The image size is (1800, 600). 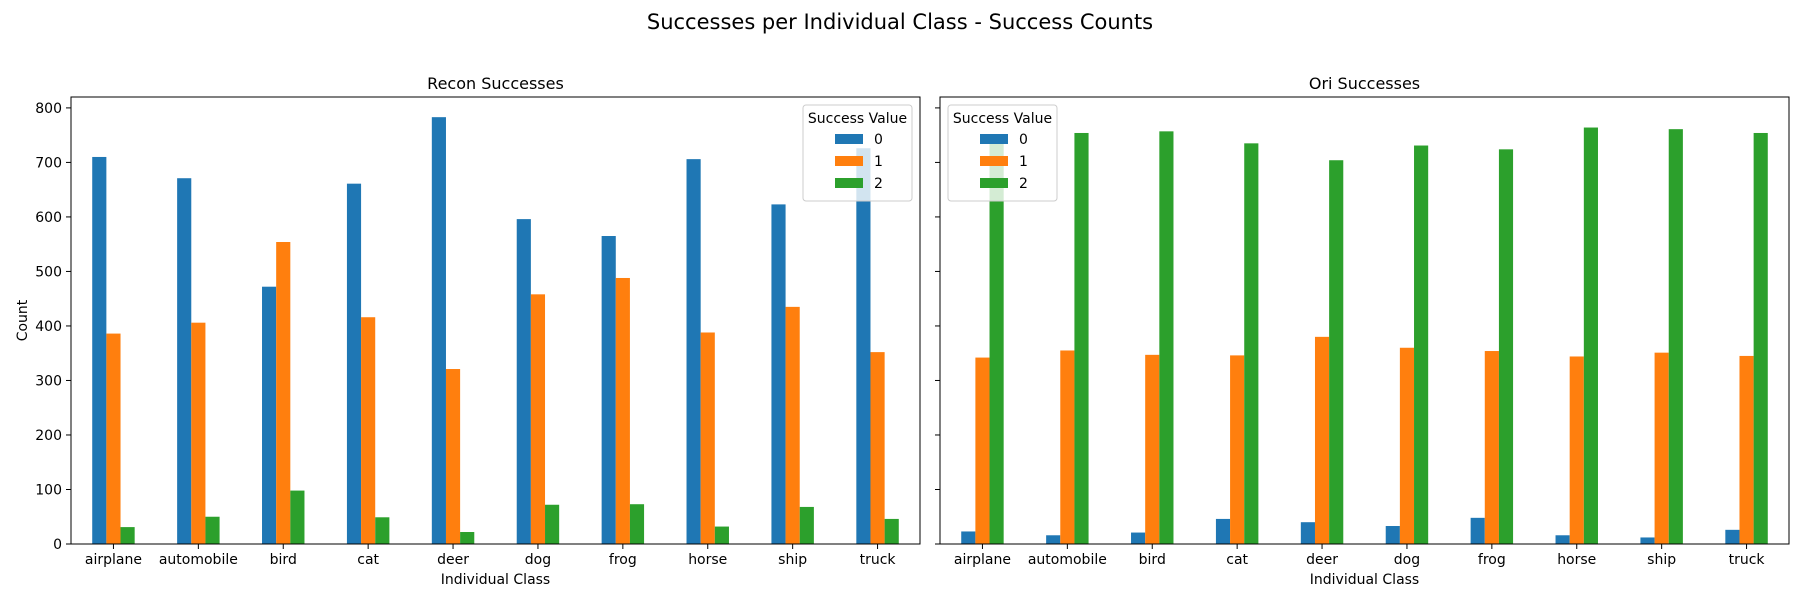 What do you see at coordinates (792, 425) in the screenshot?
I see `bar-1-ship` at bounding box center [792, 425].